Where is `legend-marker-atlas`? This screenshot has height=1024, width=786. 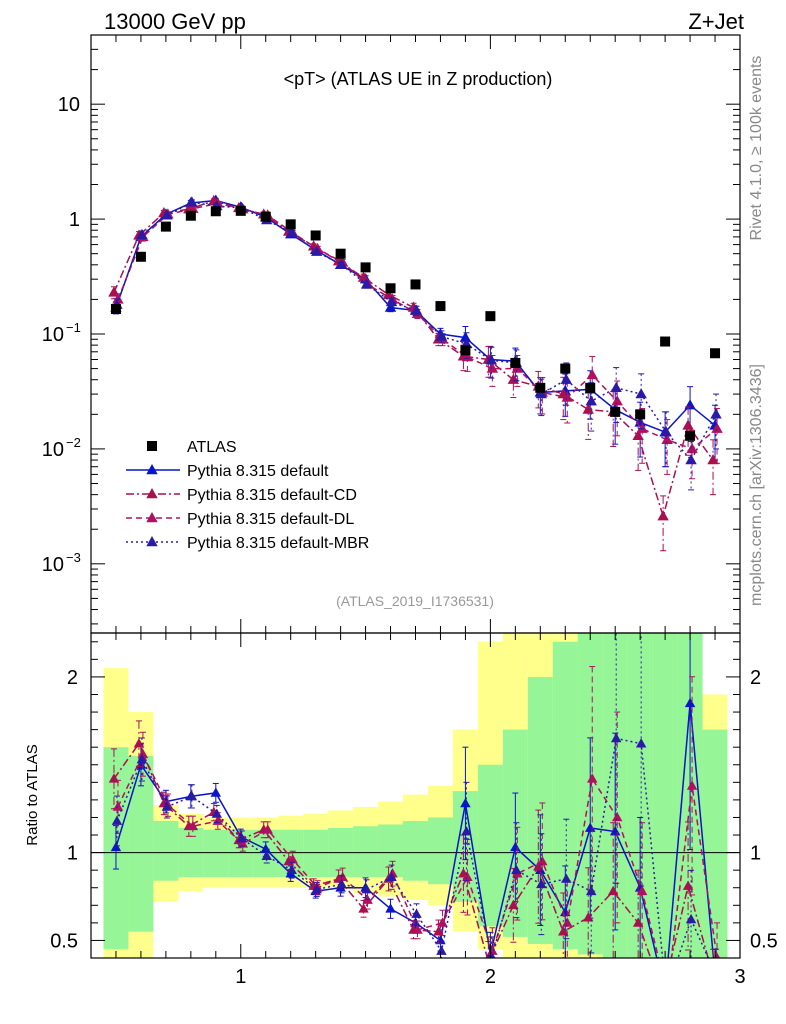 legend-marker-atlas is located at coordinates (152, 446).